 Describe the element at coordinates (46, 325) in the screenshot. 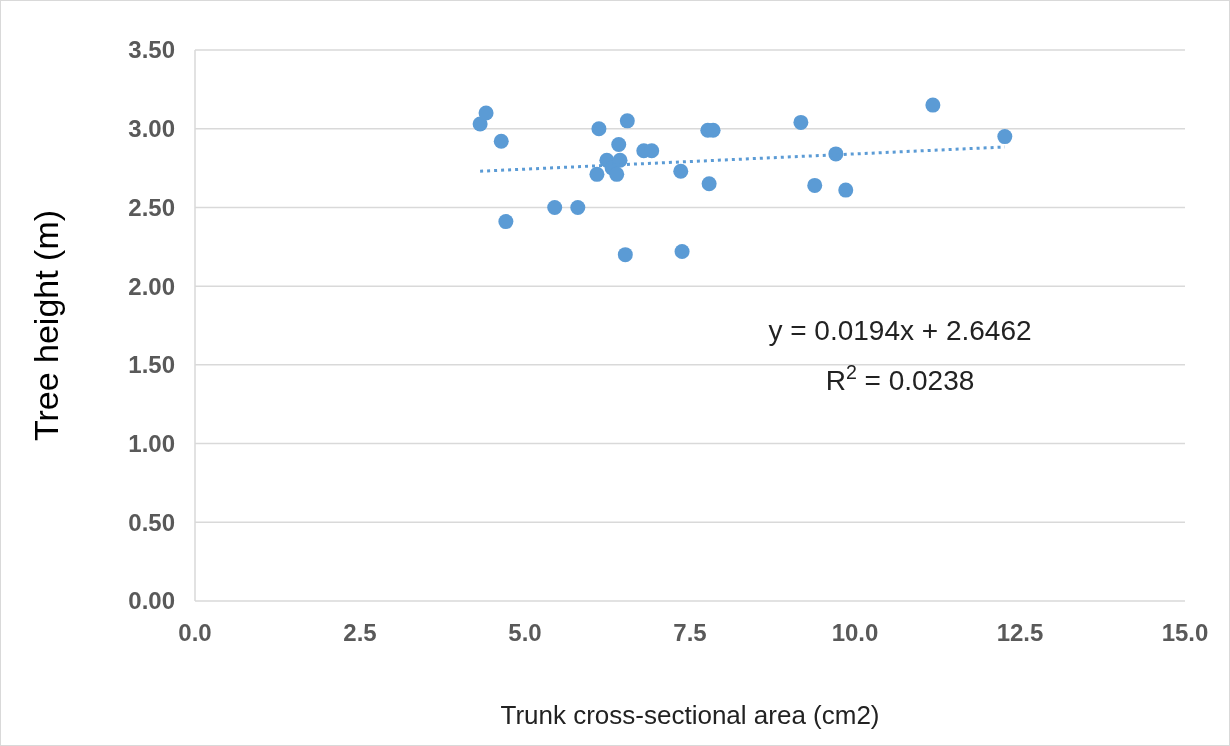

I see `y-axis-title: Tree height (m)` at that location.